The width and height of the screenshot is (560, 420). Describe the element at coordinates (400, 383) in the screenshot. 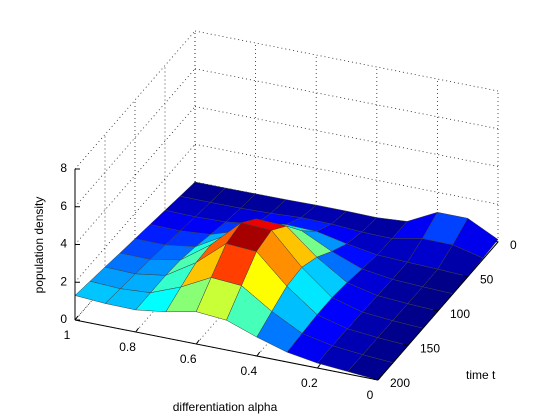

I see `y-tick-label: 200` at that location.